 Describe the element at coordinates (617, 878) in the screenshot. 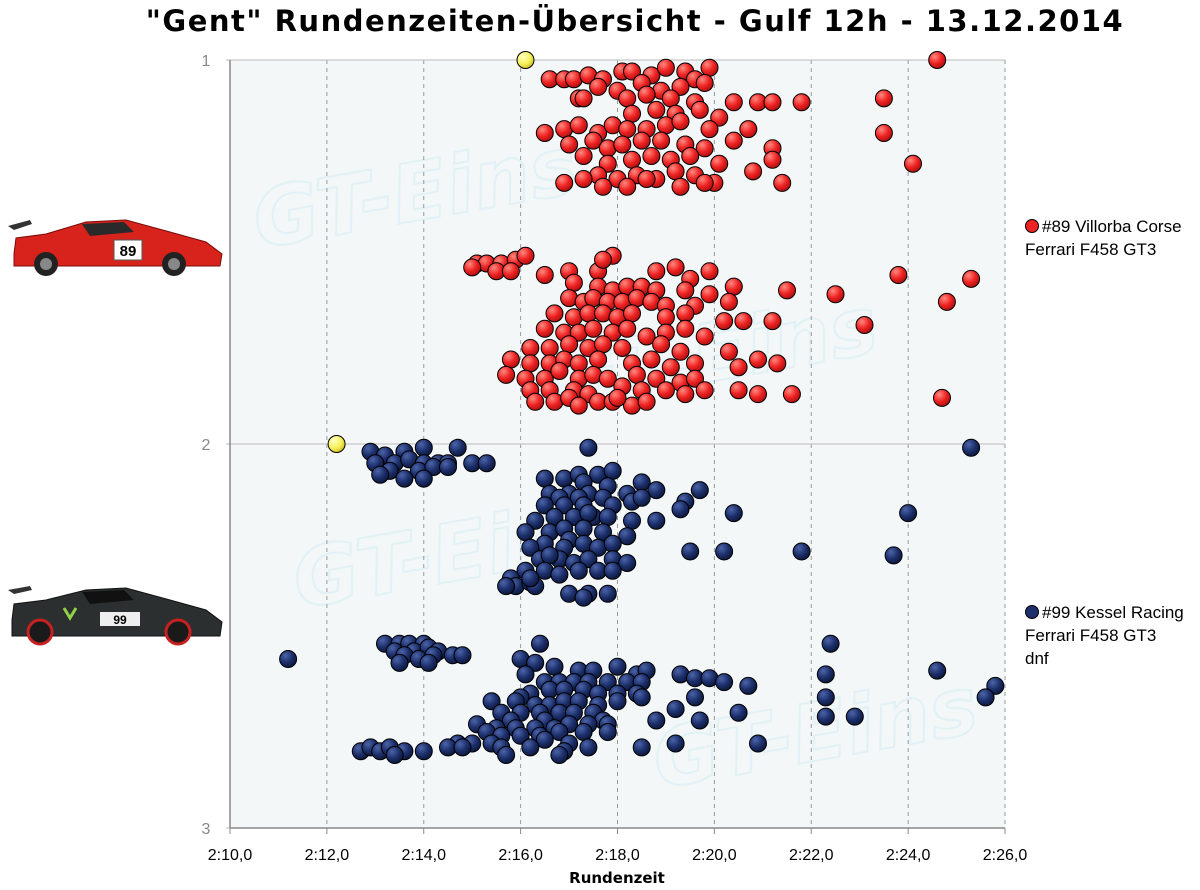

I see `x-axis-label: Rundenzeit` at that location.